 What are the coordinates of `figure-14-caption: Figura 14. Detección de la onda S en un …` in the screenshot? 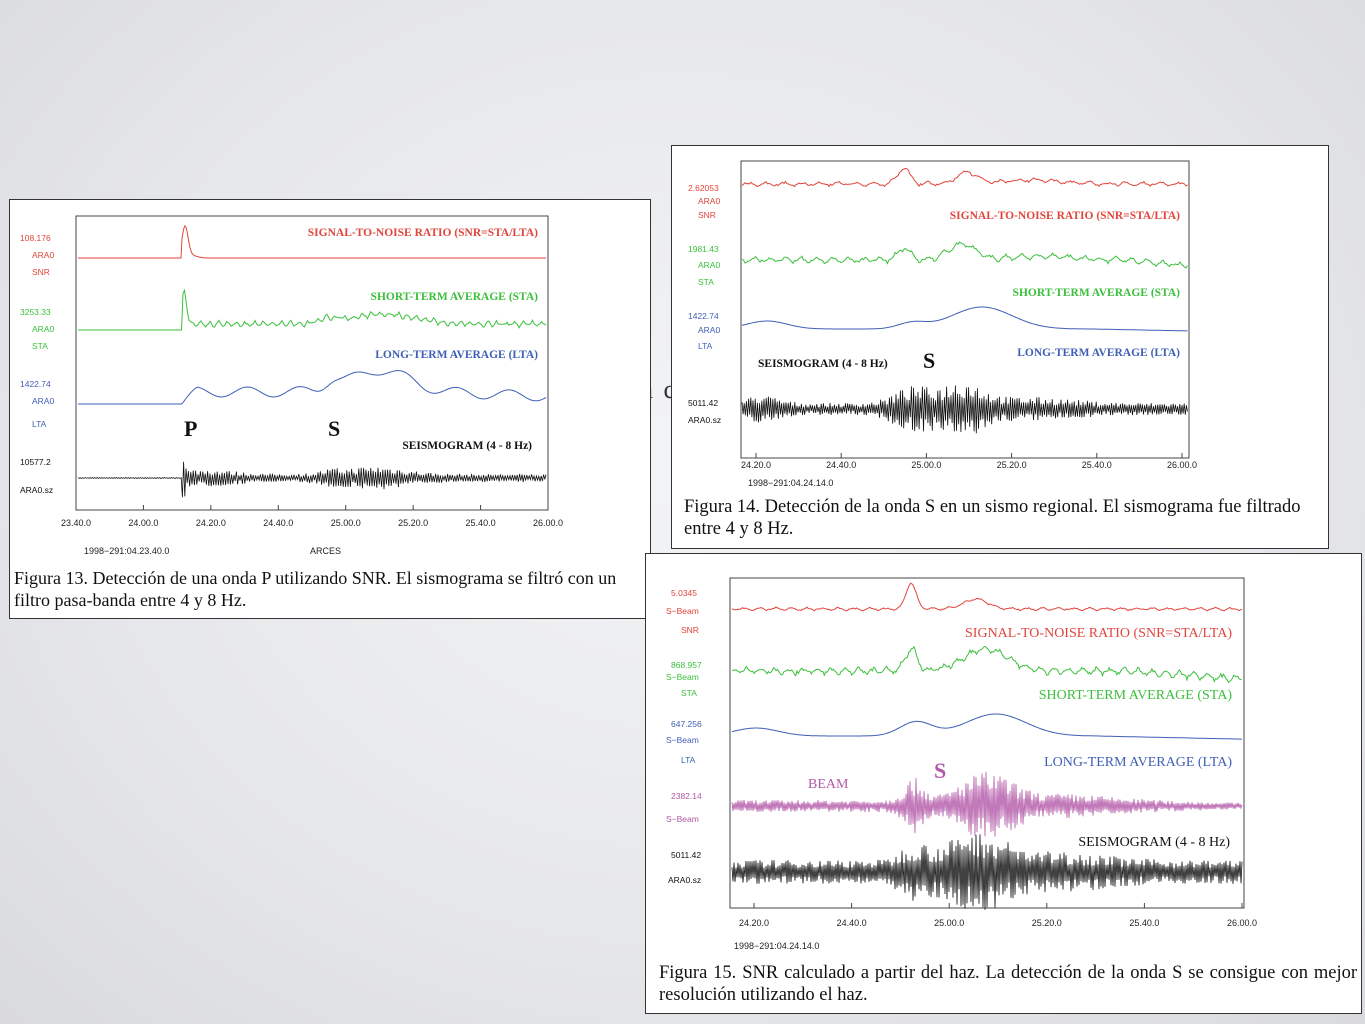 It's located at (992, 518).